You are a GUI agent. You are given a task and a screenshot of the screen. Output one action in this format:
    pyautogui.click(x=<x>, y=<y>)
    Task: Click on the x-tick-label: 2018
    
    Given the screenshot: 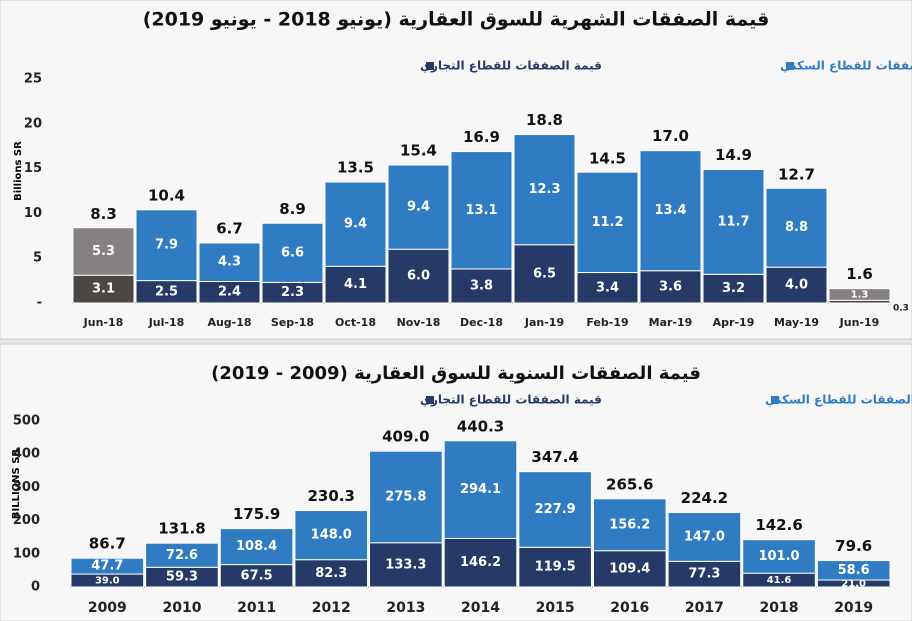 What is the action you would take?
    pyautogui.click(x=779, y=608)
    